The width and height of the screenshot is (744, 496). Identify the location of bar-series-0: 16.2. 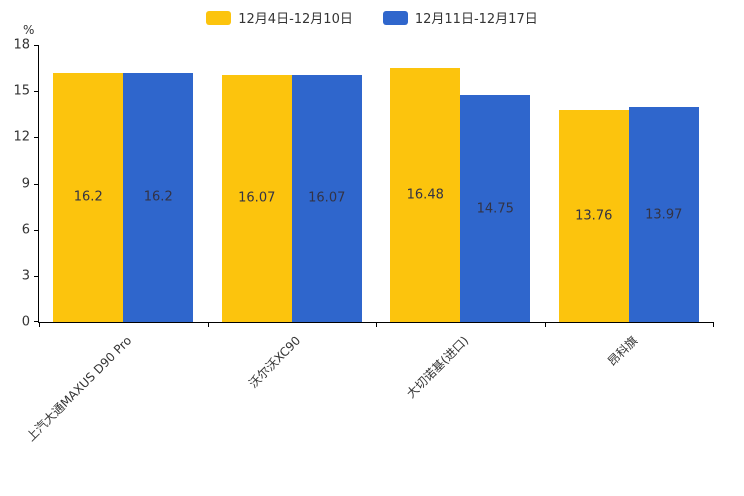
(88, 197).